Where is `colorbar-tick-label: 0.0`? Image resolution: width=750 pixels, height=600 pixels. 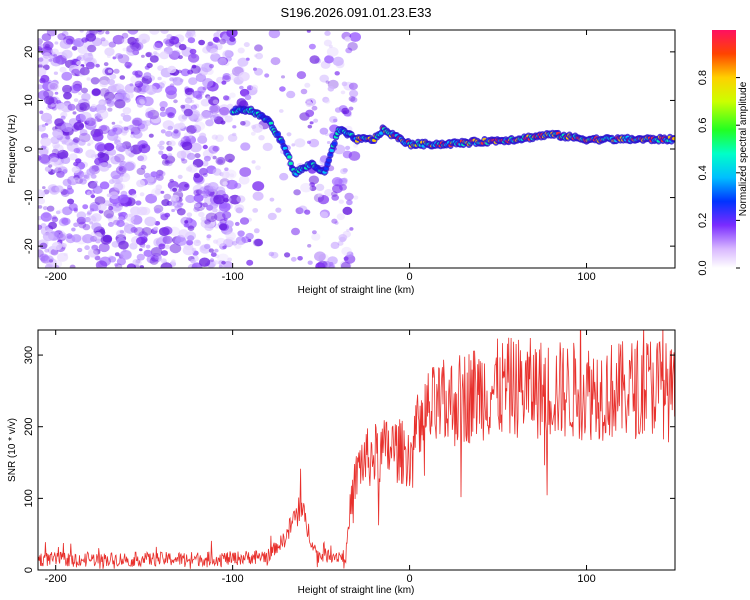
colorbar-tick-label: 0.0 is located at coordinates (703, 267).